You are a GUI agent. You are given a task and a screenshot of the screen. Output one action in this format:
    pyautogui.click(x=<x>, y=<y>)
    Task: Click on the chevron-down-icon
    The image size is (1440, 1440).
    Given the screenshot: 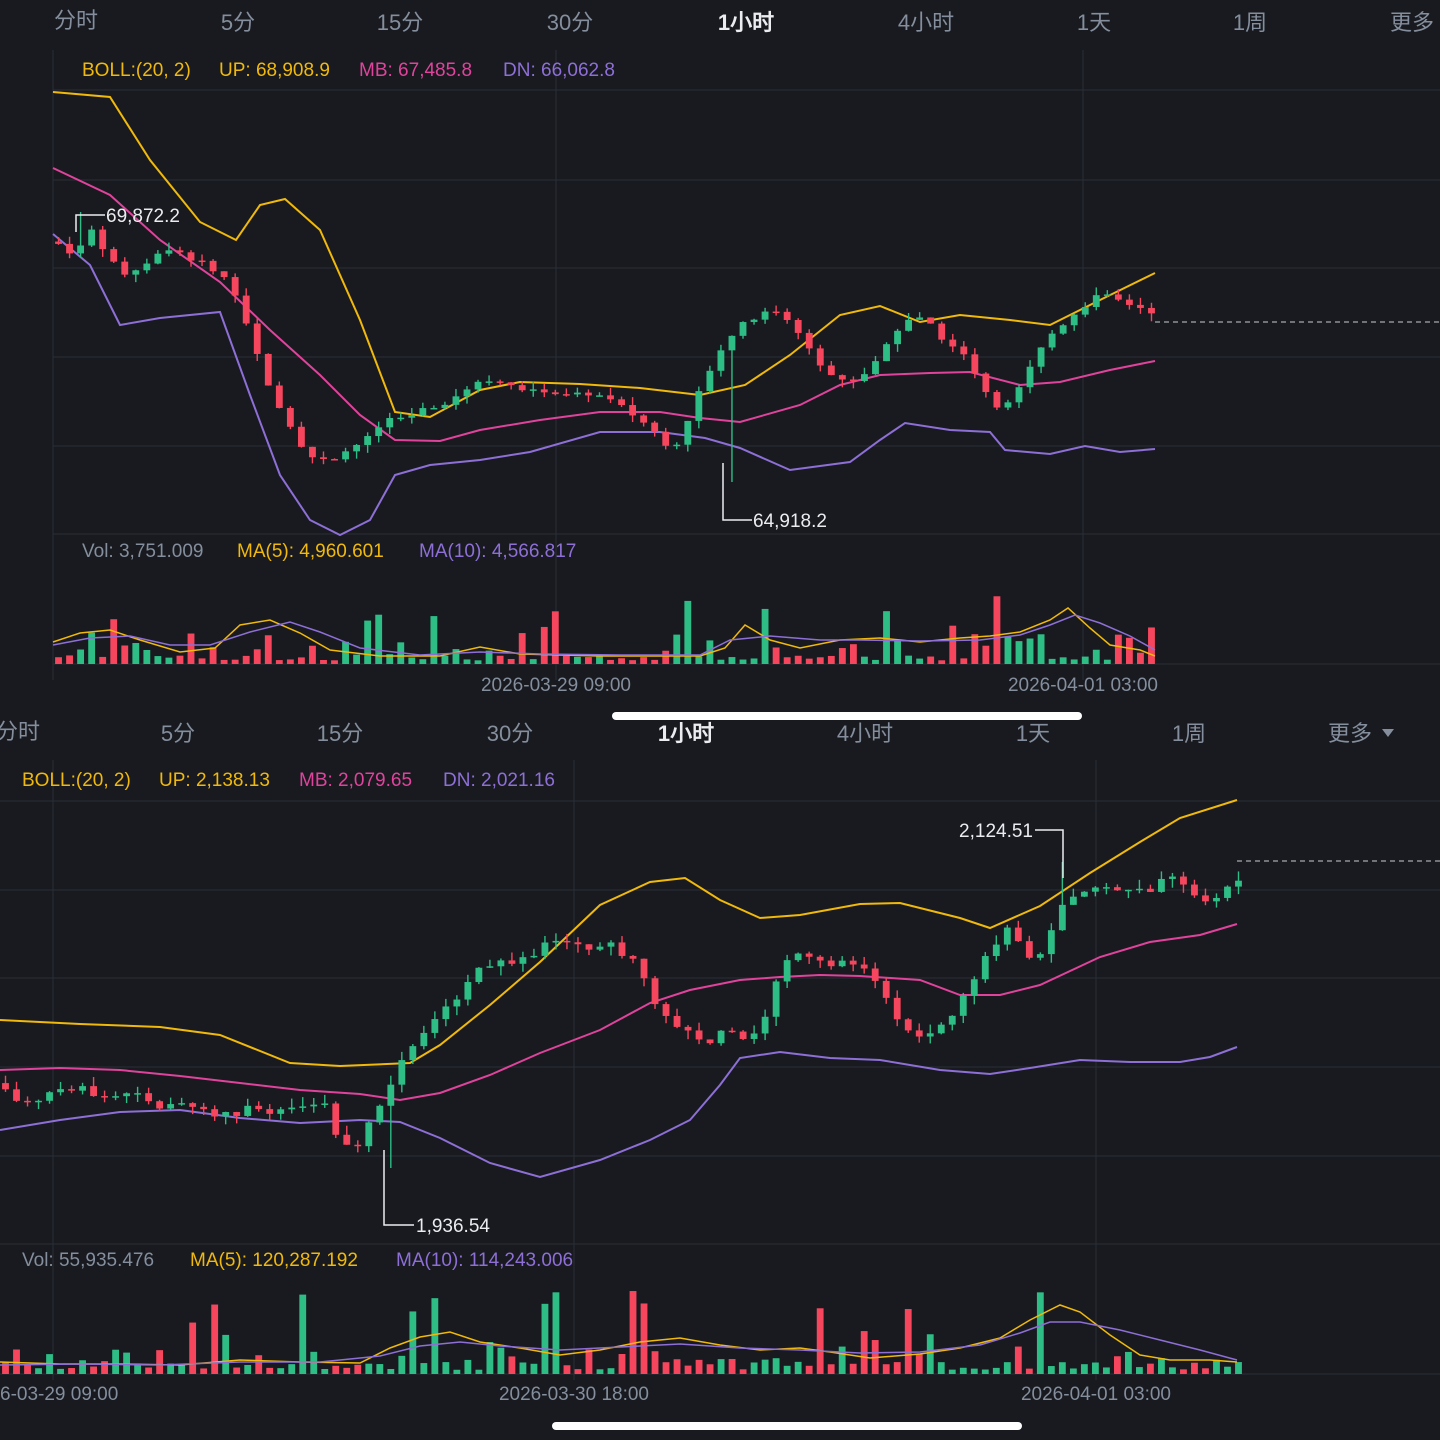 What is the action you would take?
    pyautogui.click(x=1388, y=733)
    